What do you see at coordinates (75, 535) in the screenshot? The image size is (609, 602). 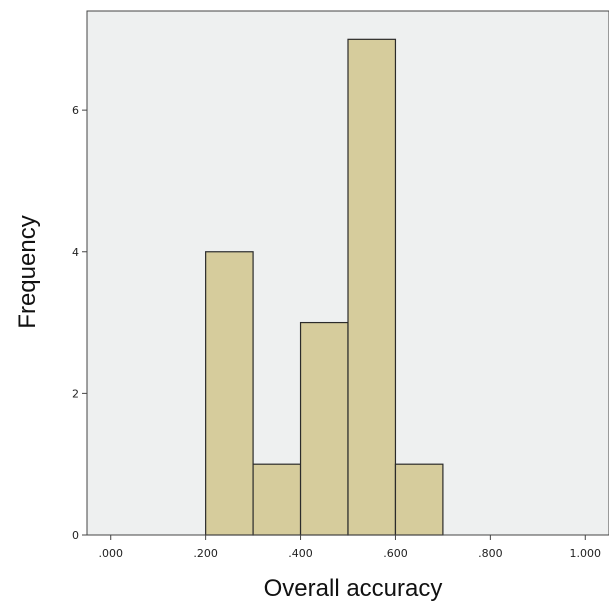 I see `y-tick-label-0: 0` at bounding box center [75, 535].